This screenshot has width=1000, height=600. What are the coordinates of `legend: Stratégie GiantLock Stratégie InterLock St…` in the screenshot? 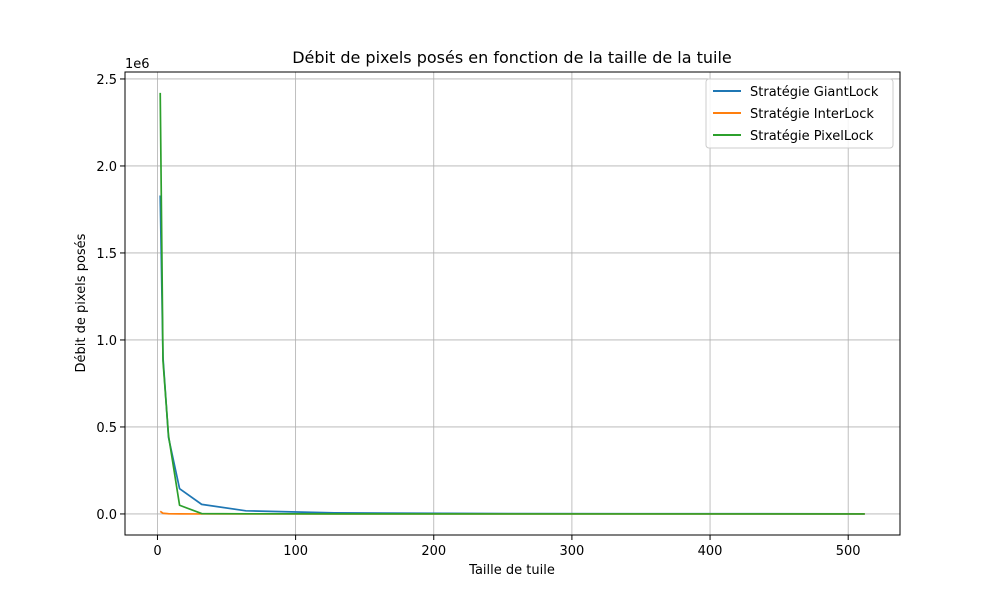 It's located at (799, 113).